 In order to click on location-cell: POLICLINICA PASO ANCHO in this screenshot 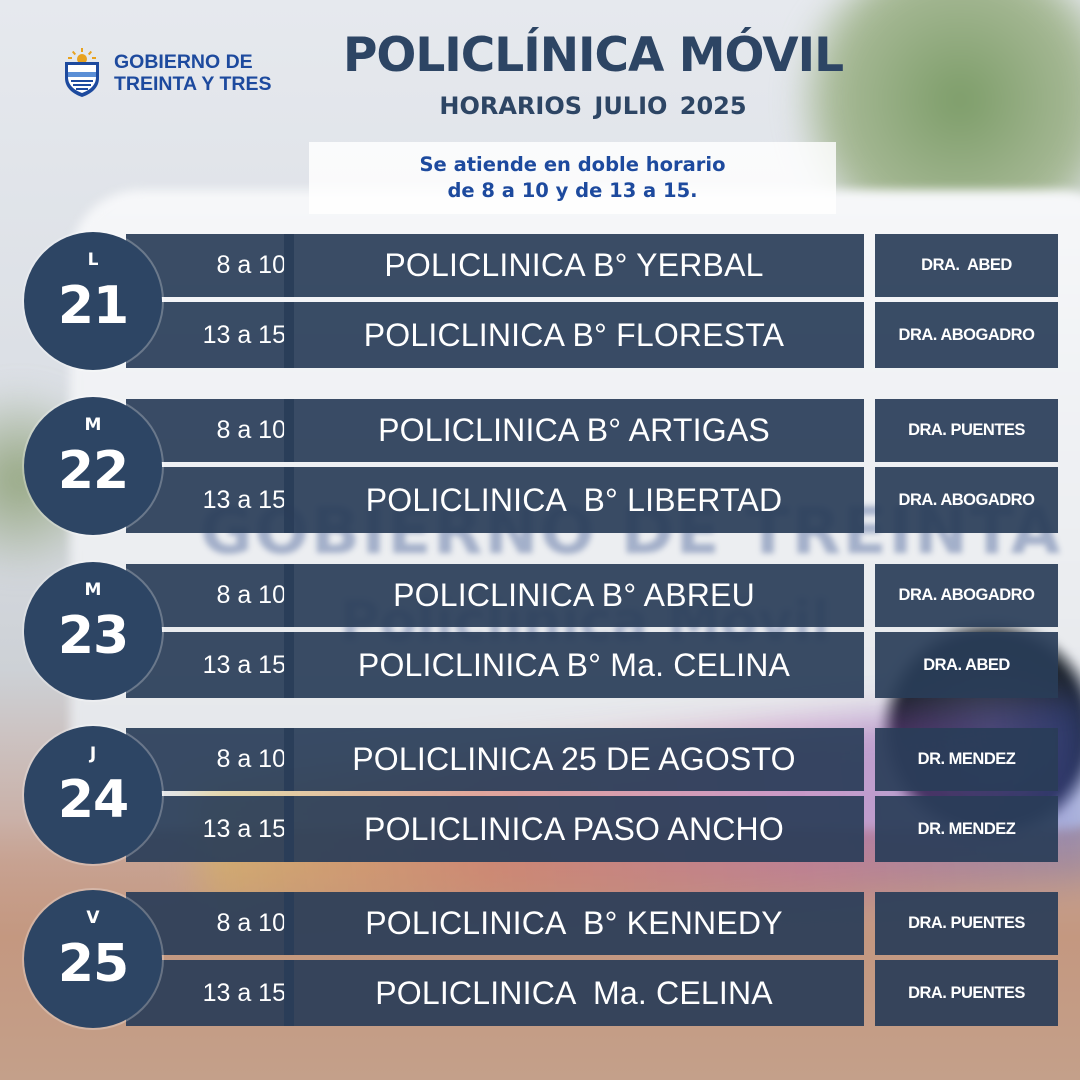, I will do `click(574, 829)`.